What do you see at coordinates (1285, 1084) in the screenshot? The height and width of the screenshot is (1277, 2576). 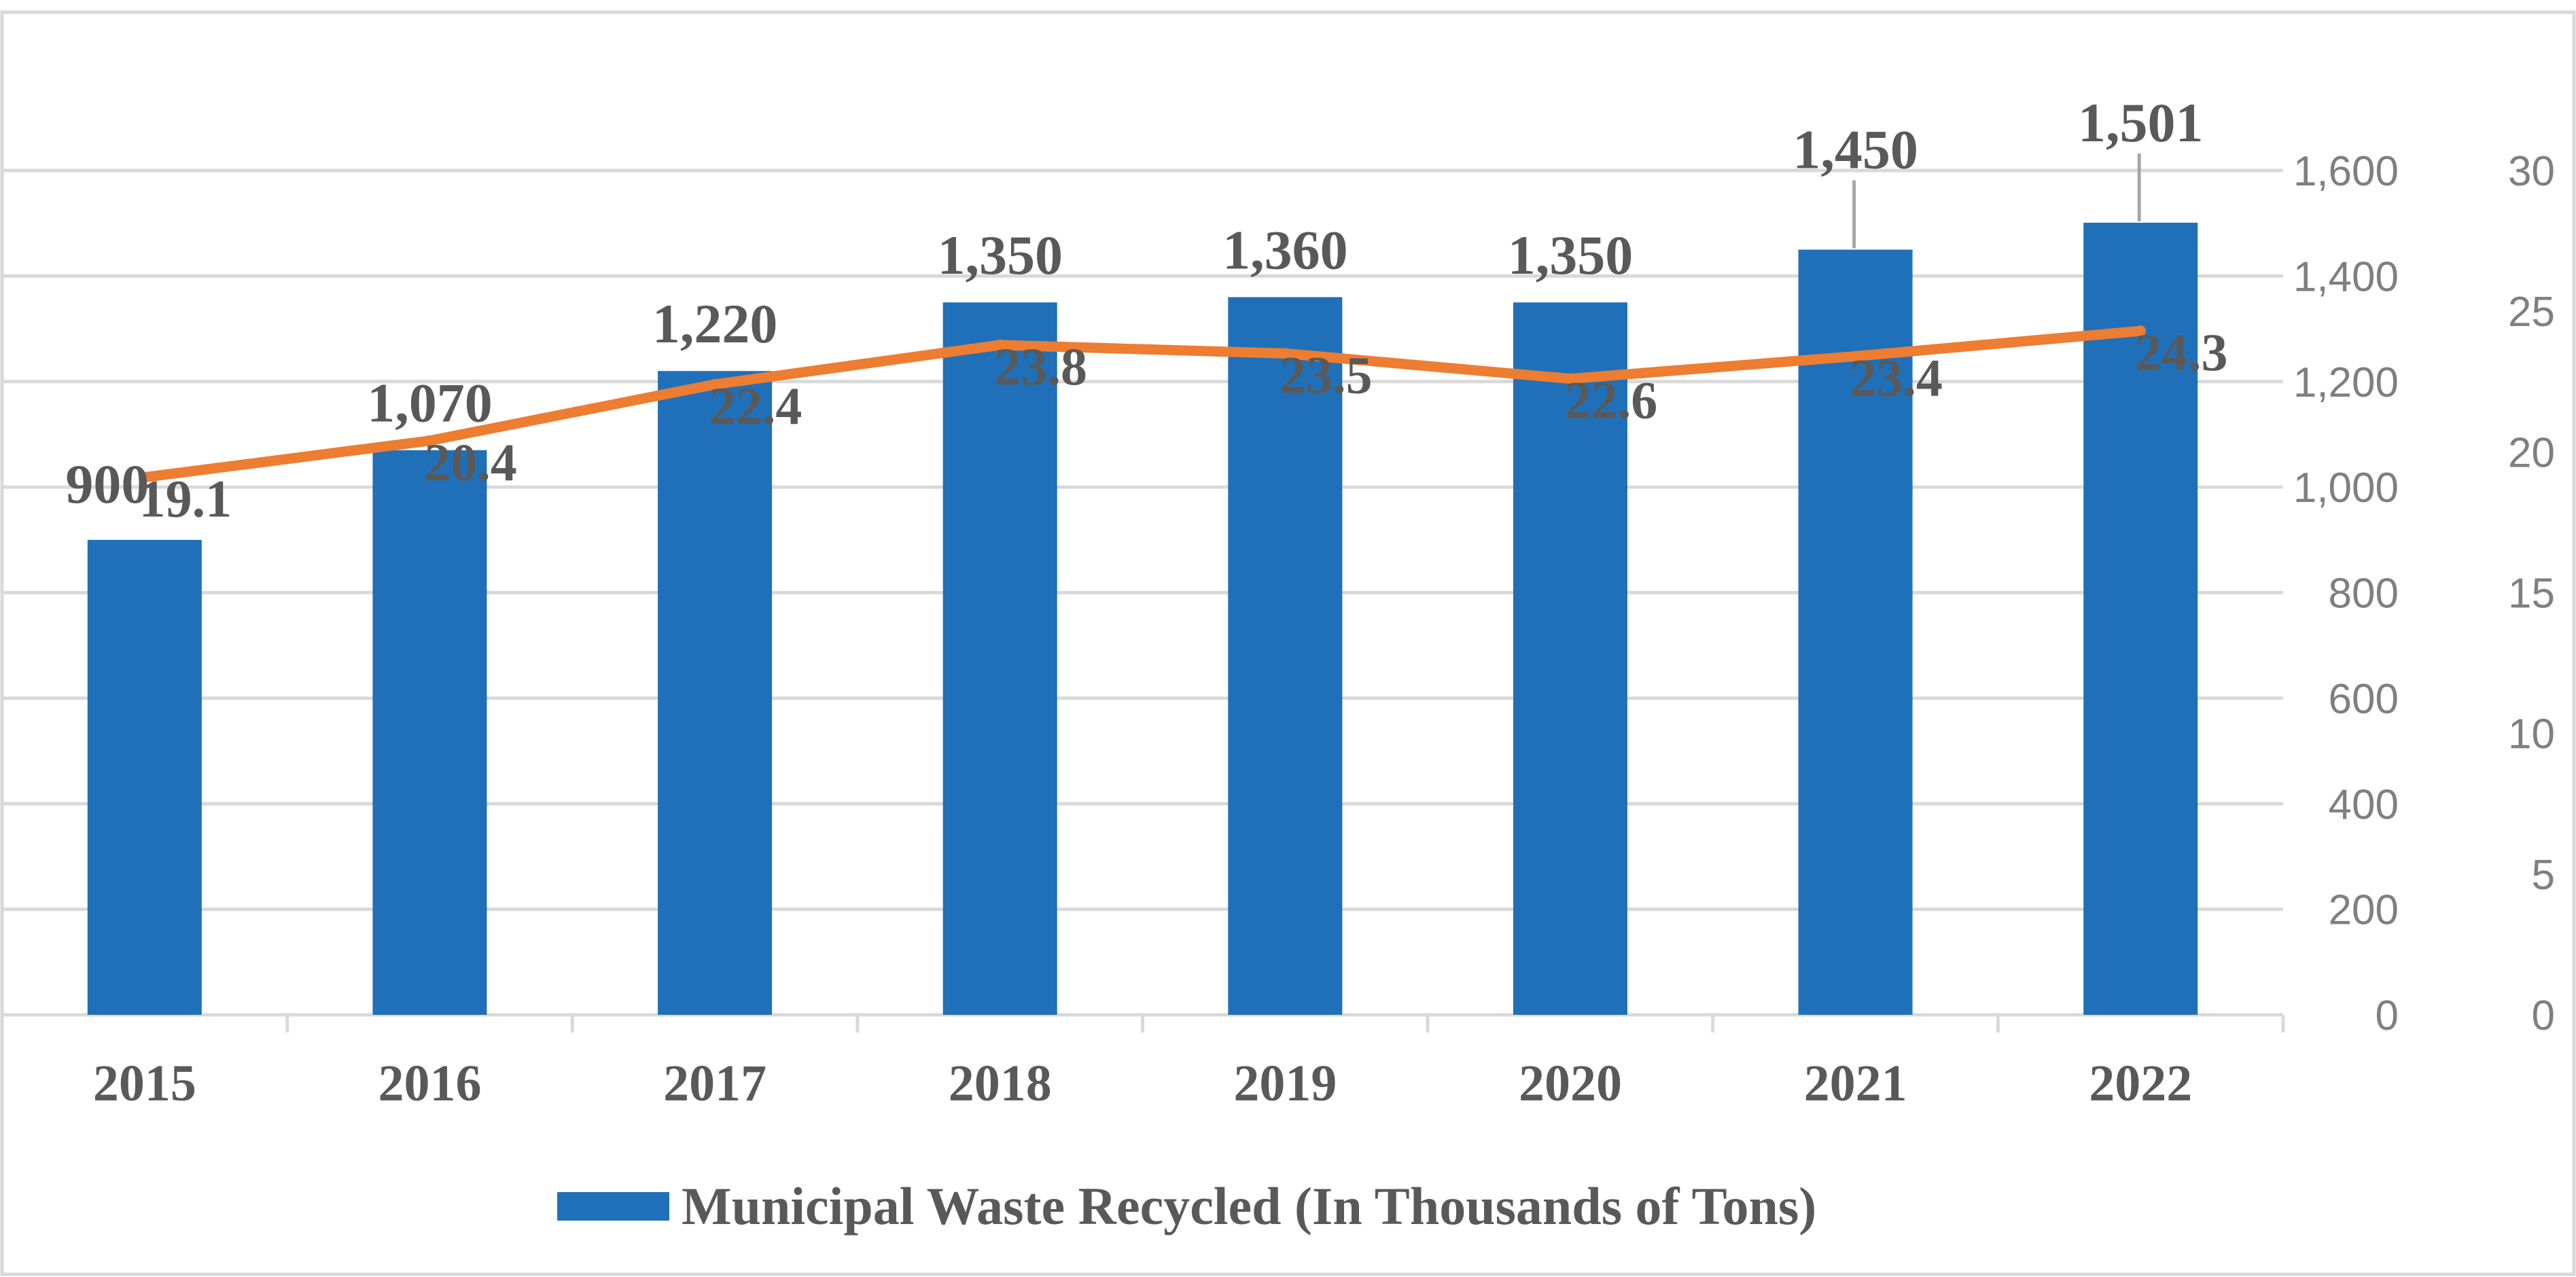 I see `x-tick-label: 2019` at bounding box center [1285, 1084].